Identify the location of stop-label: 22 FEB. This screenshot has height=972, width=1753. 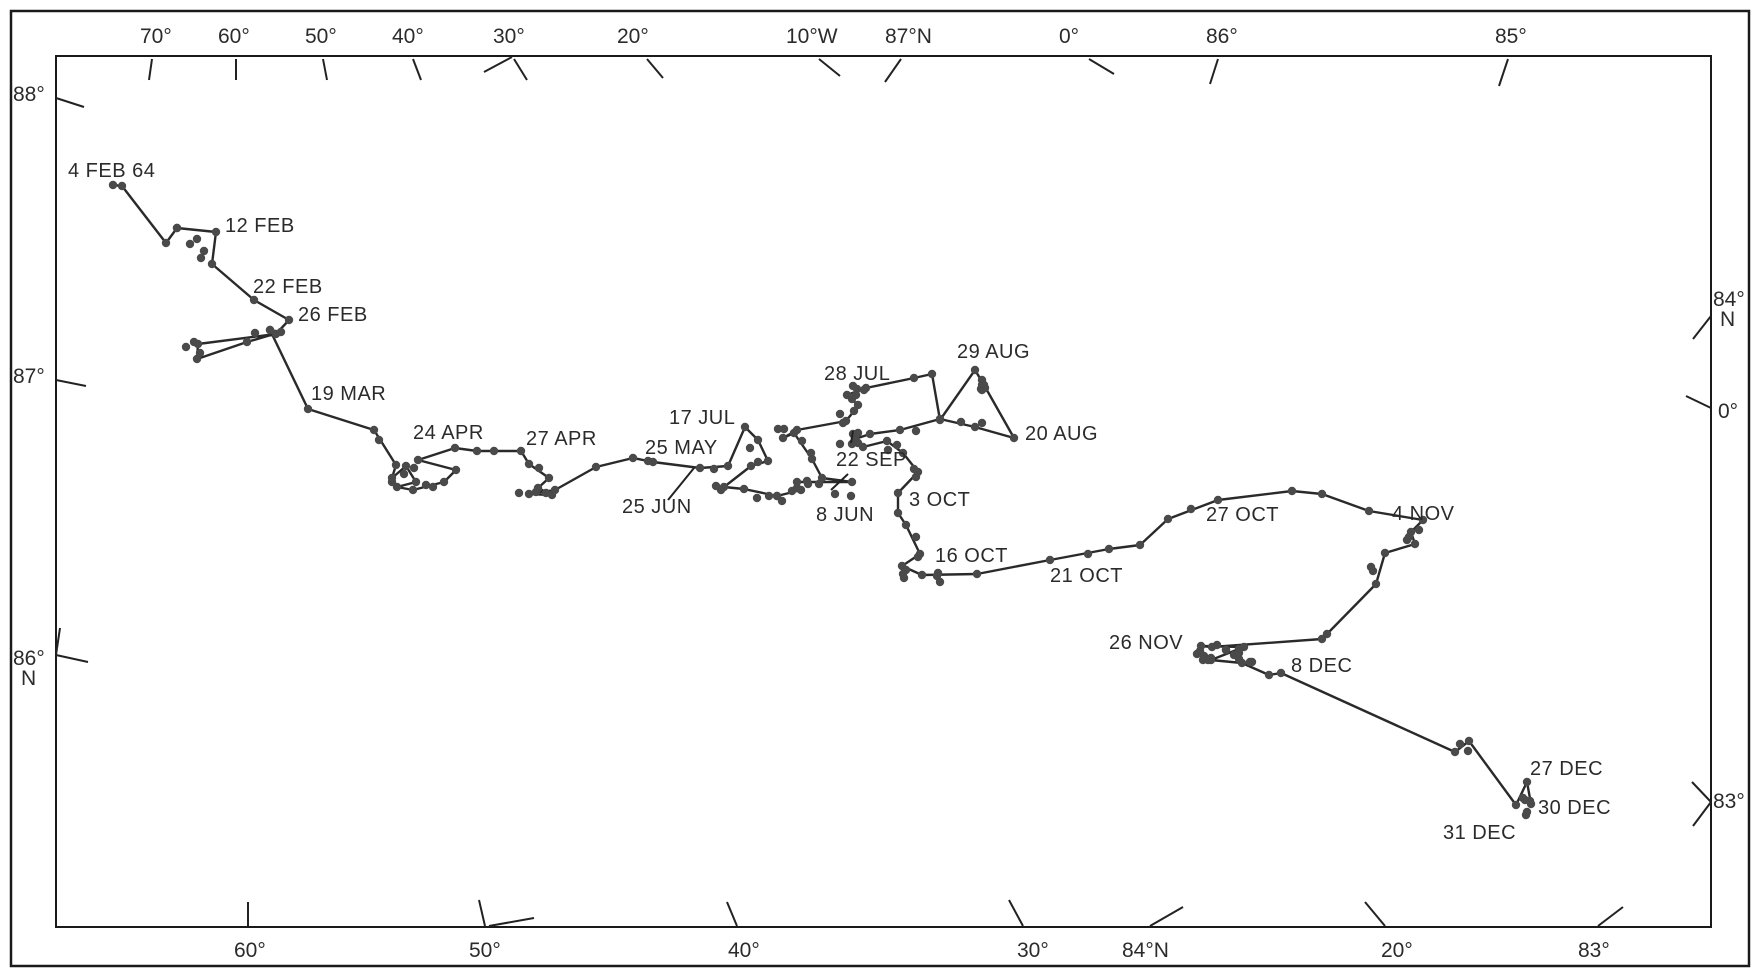
(288, 287).